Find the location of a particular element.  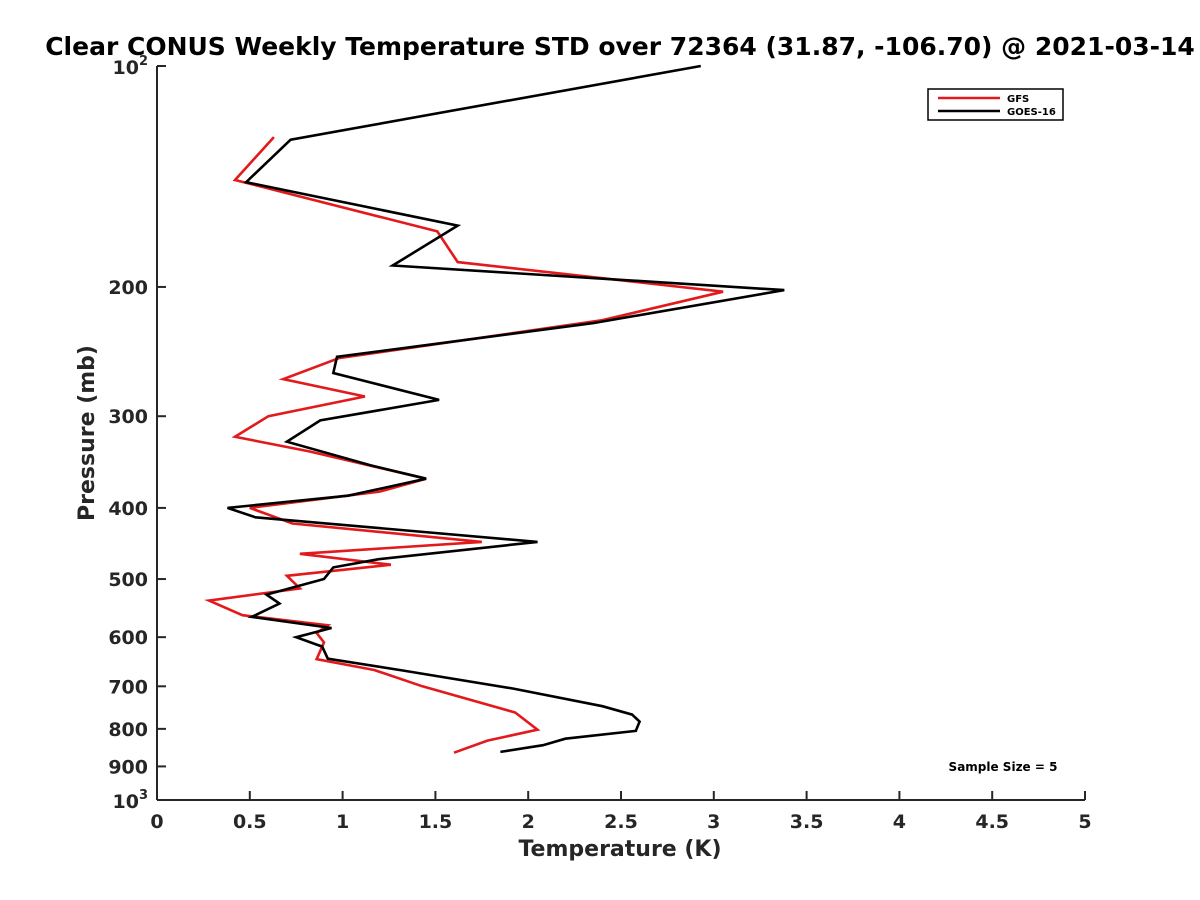

x-tick-label: 5 is located at coordinates (1084, 822).